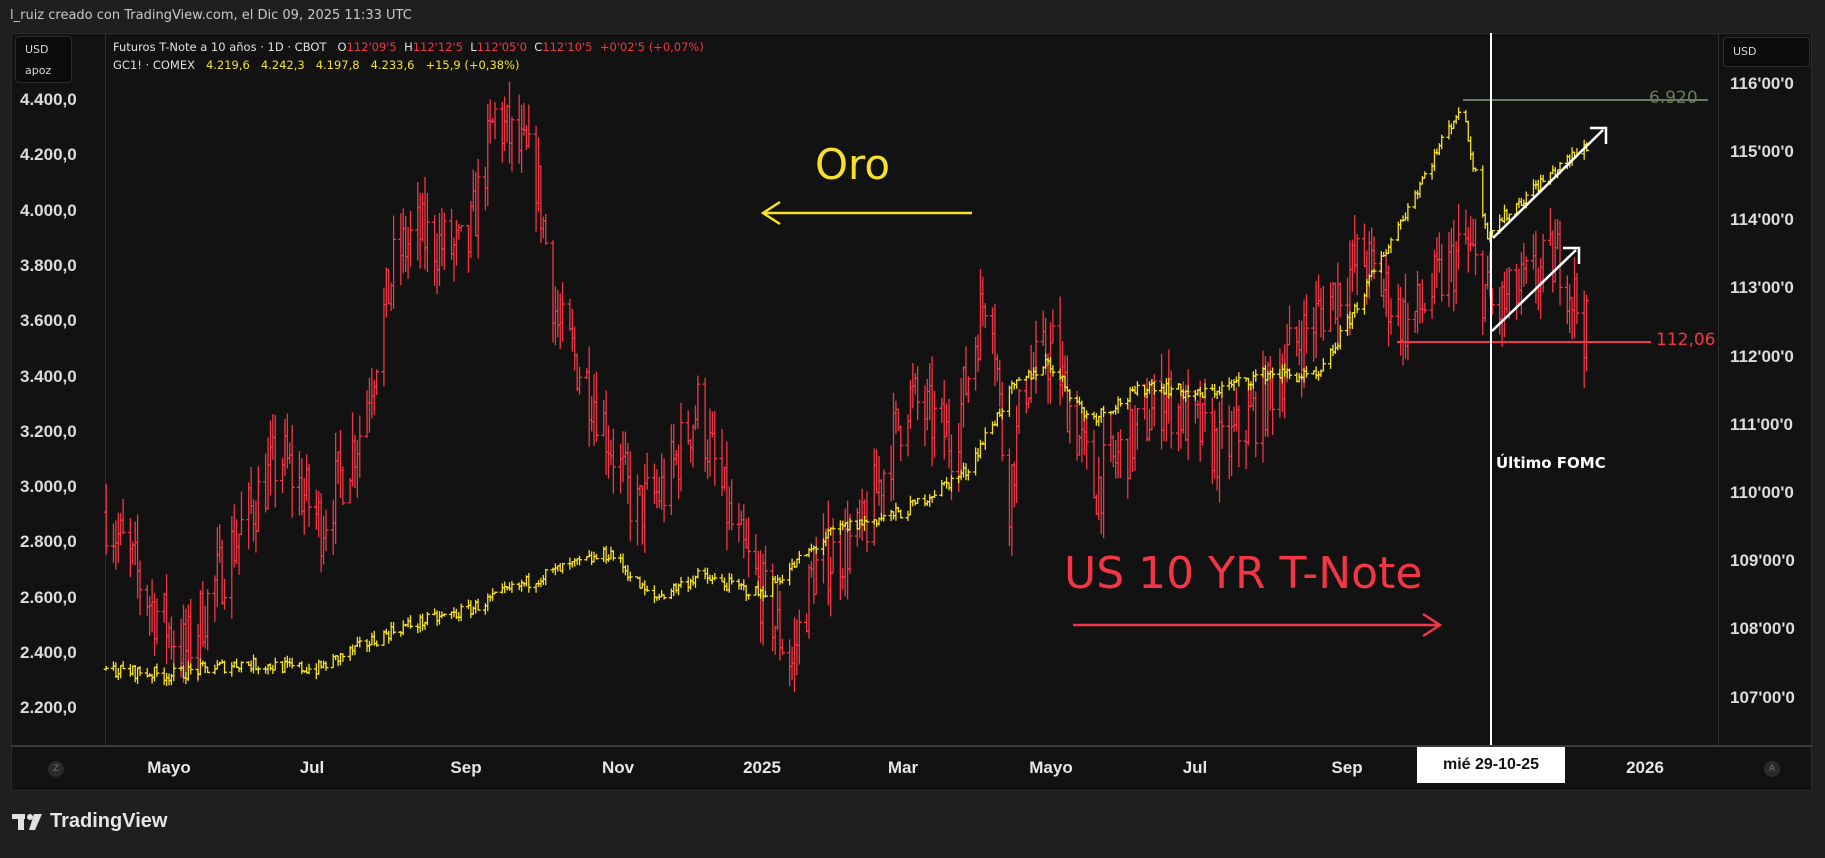 The height and width of the screenshot is (858, 1825). I want to click on gold-trend-arrow, so click(1550, 182).